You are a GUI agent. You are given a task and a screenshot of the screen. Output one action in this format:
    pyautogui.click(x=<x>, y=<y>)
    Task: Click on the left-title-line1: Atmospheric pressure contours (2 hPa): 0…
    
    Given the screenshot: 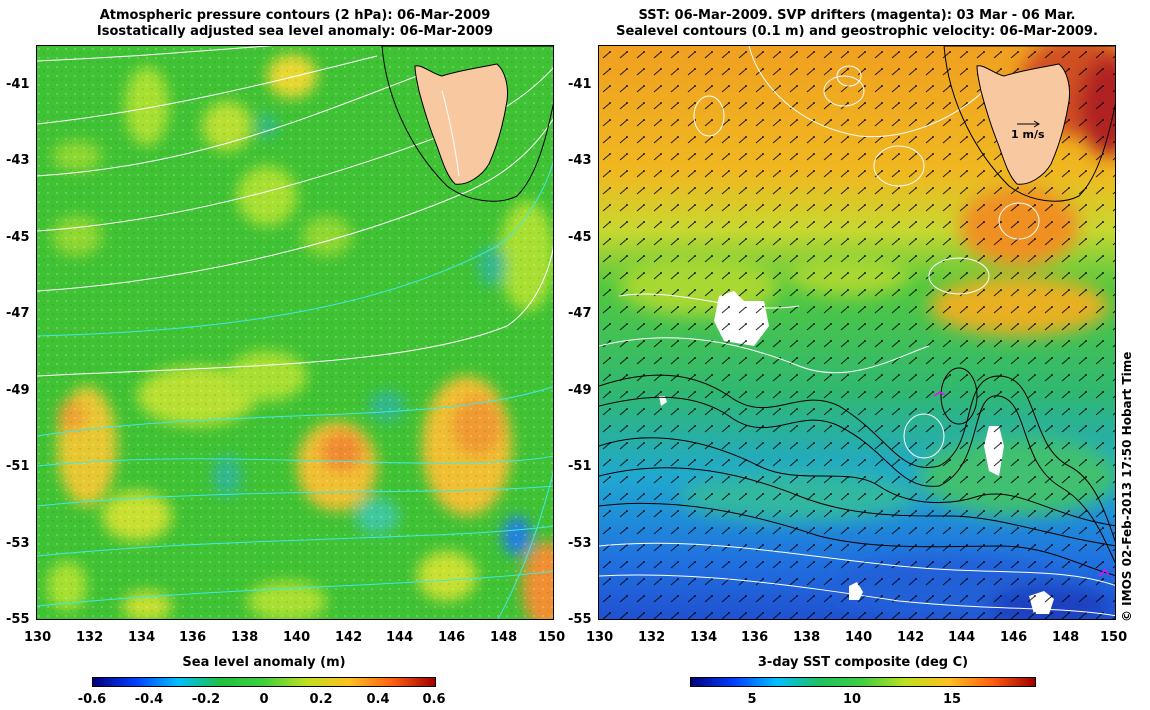 What is the action you would take?
    pyautogui.click(x=295, y=15)
    